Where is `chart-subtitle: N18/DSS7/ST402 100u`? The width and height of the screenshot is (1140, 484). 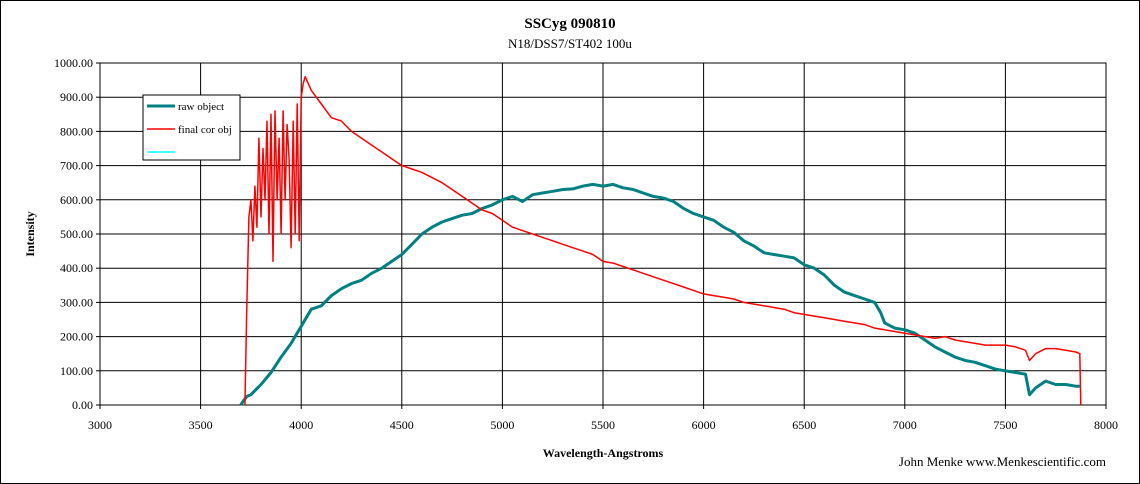
chart-subtitle: N18/DSS7/ST402 100u is located at coordinates (570, 43).